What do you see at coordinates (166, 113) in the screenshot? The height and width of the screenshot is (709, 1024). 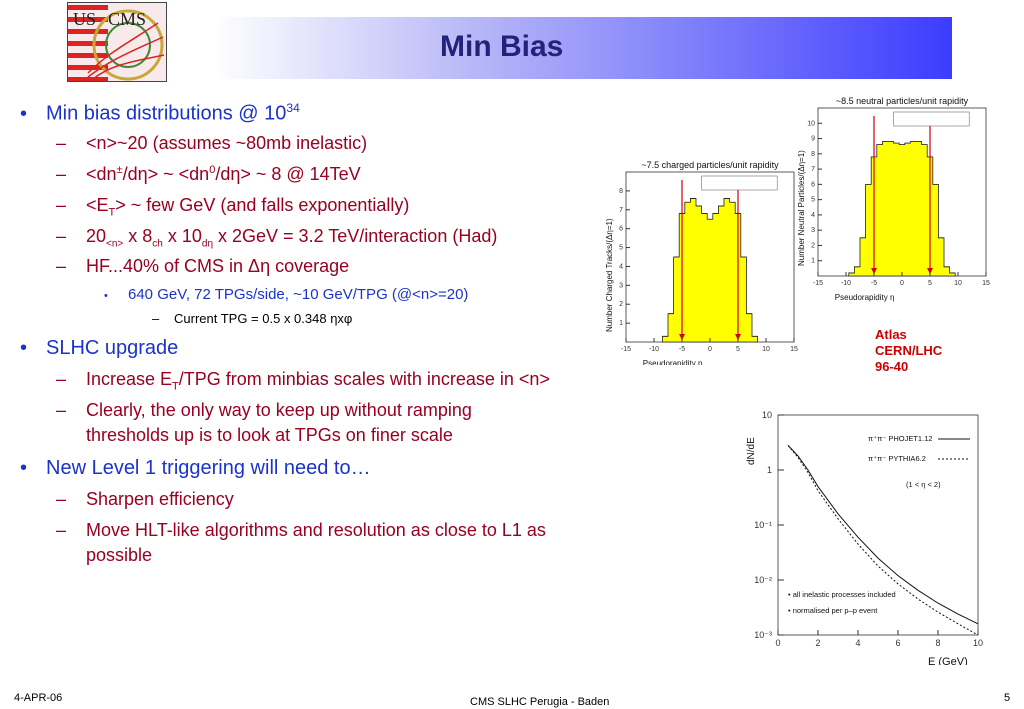 I see `bullet-text: Min bias distributions @ 10` at bounding box center [166, 113].